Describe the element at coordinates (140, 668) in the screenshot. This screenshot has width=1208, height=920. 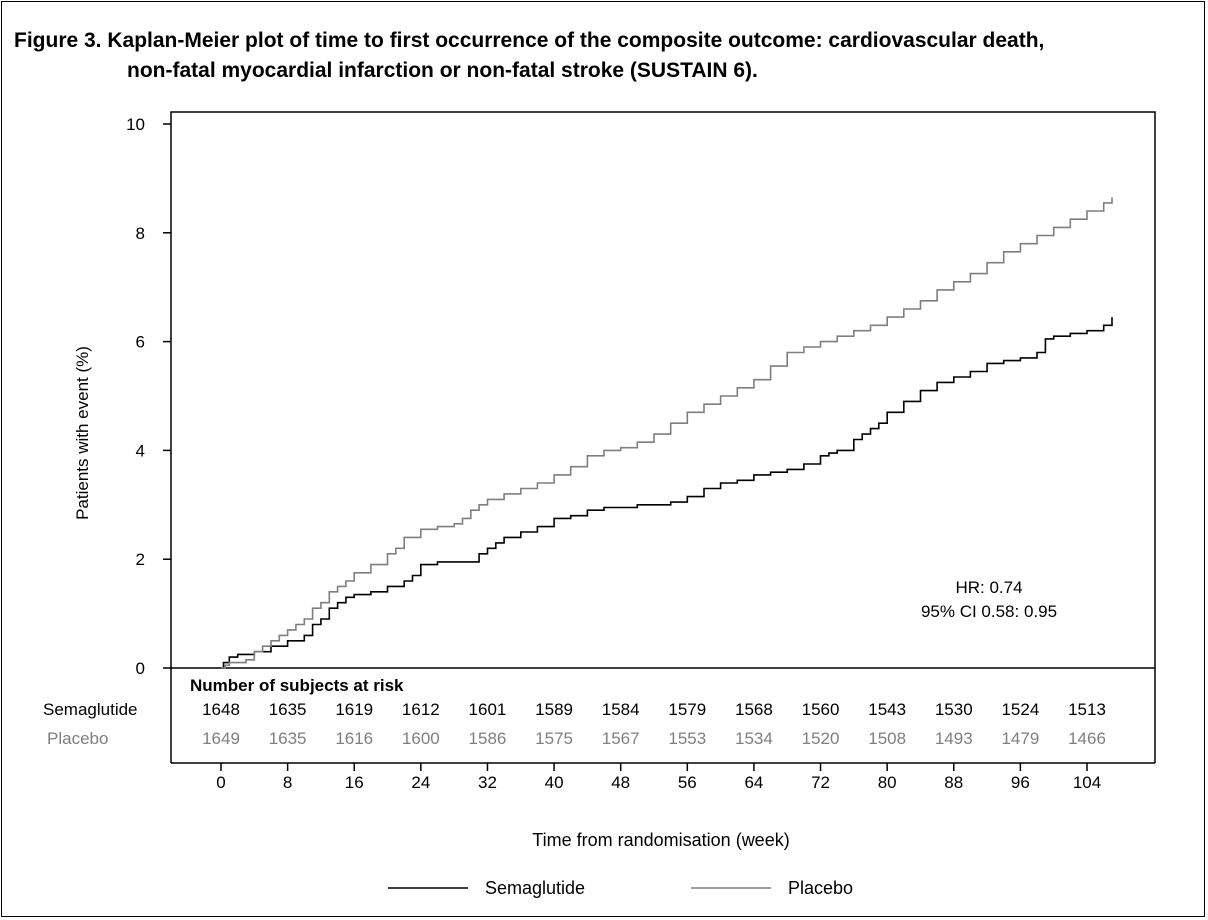
I see `y-tick-label: 0` at that location.